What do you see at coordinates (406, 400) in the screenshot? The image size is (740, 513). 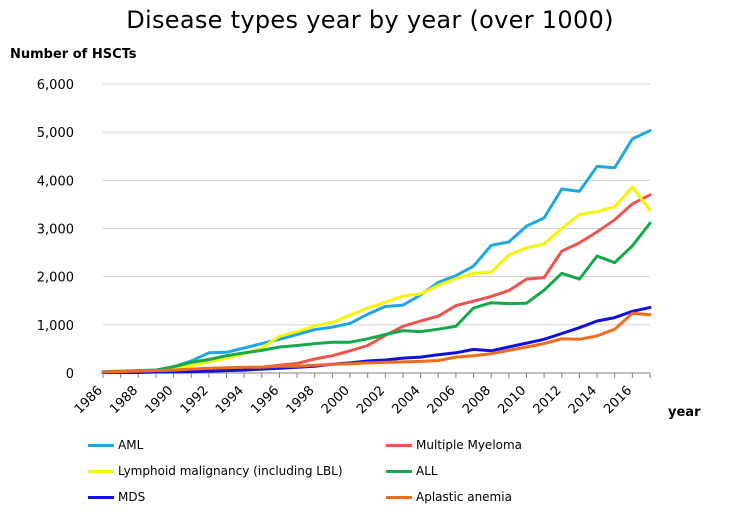 I see `x-tick-label: 2004` at bounding box center [406, 400].